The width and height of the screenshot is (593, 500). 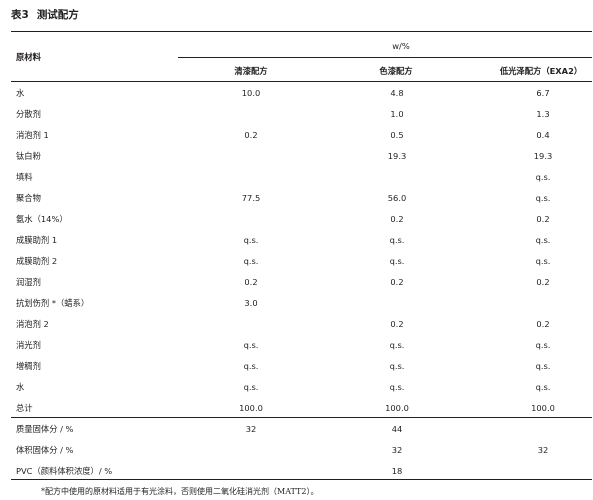 What do you see at coordinates (32, 324) in the screenshot?
I see `row-label: 消泡剂 2` at bounding box center [32, 324].